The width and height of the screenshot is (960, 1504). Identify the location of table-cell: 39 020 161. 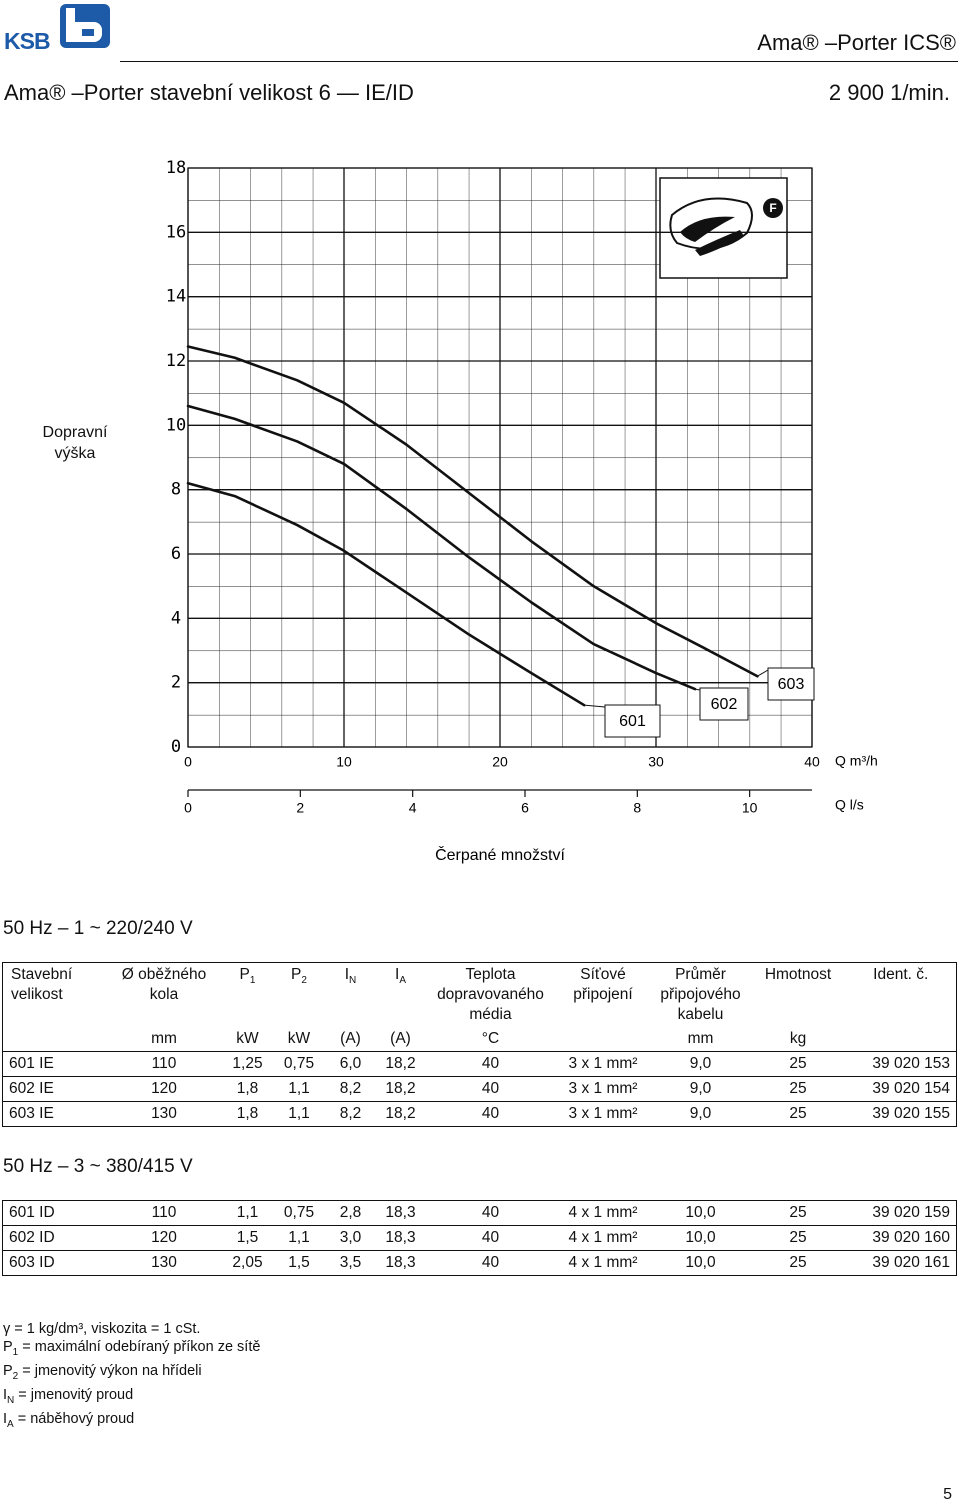
(901, 1263).